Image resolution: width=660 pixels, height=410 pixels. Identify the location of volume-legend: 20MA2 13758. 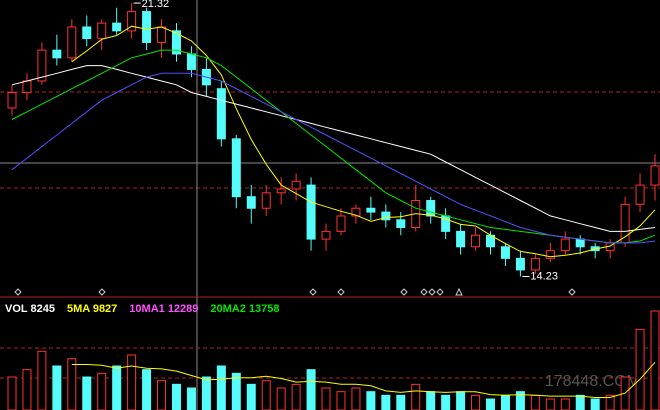
(244, 309).